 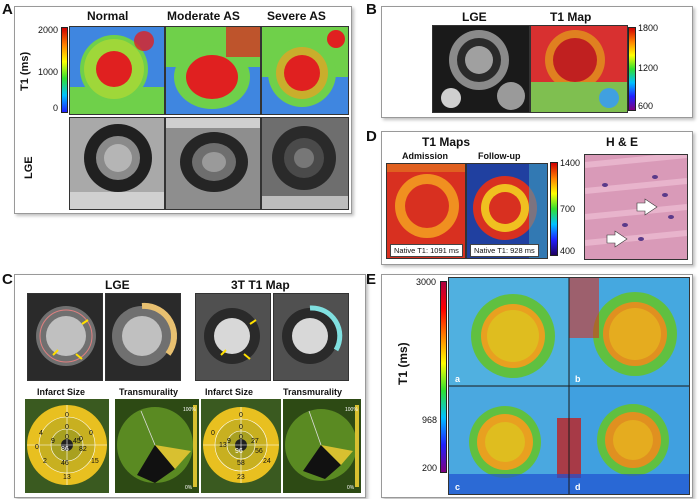 What do you see at coordinates (67, 437) in the screenshot?
I see `panel-c-seg-1-2: 0` at bounding box center [67, 437].